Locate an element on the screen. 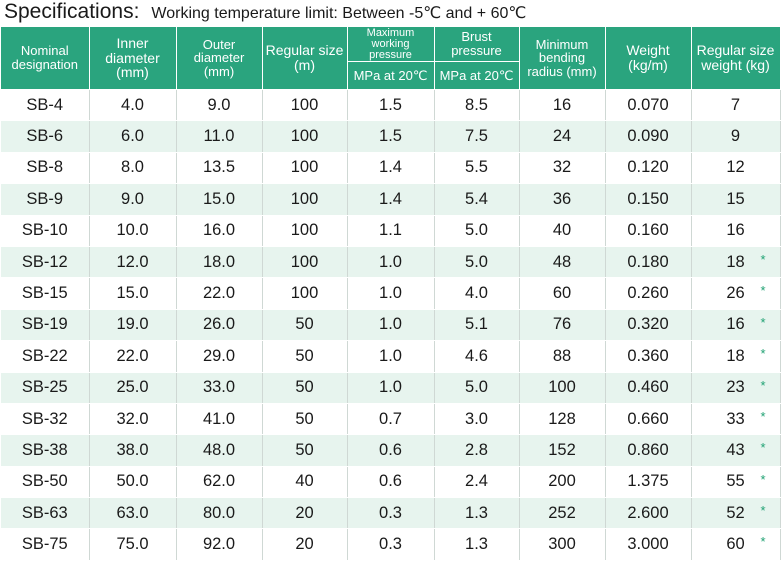 The image size is (783, 569). cell-weight: 0.860 is located at coordinates (648, 450).